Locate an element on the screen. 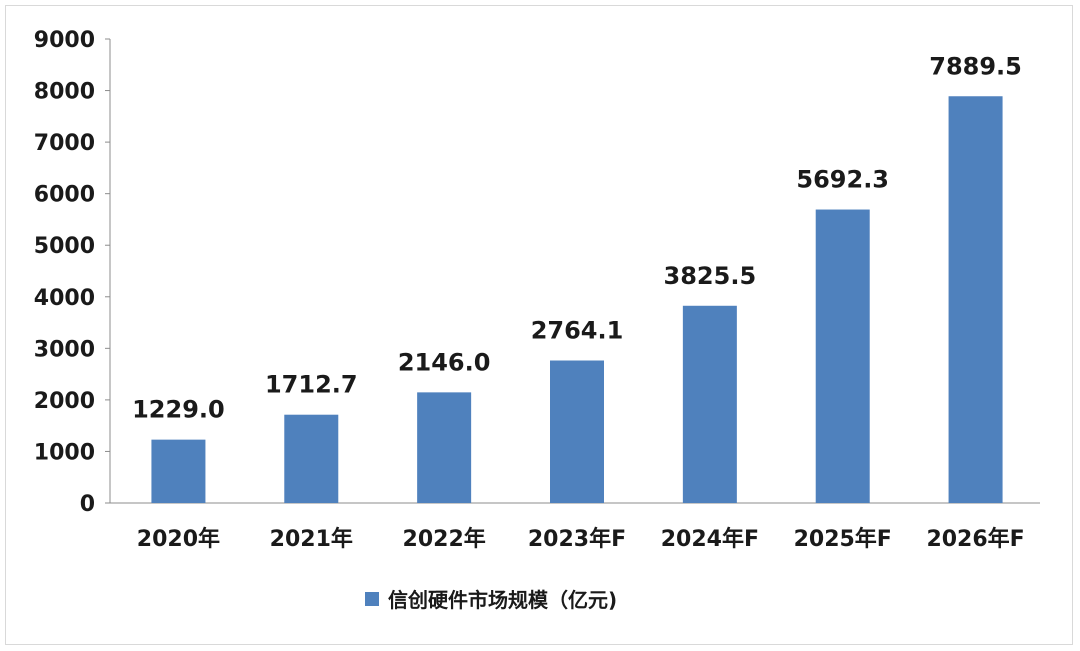 Image resolution: width=1080 pixels, height=651 pixels. legend-label: 信创硬件市场规模（亿元) is located at coordinates (502, 600).